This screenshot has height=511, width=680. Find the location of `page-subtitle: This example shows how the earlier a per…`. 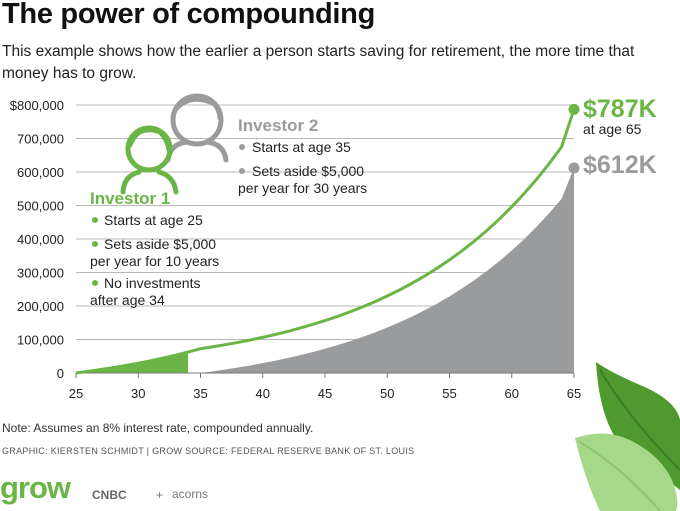

page-subtitle: This example shows how the earlier a per… is located at coordinates (318, 62).